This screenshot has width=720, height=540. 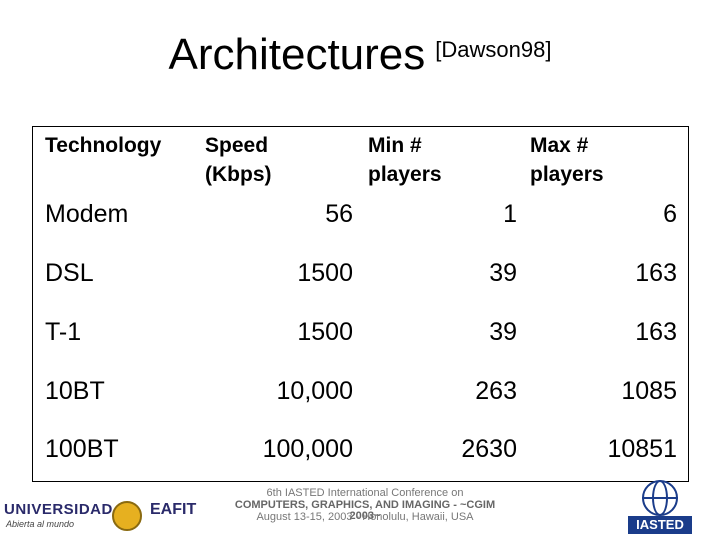 What do you see at coordinates (649, 391) in the screenshot?
I see `table-cell: 1085` at bounding box center [649, 391].